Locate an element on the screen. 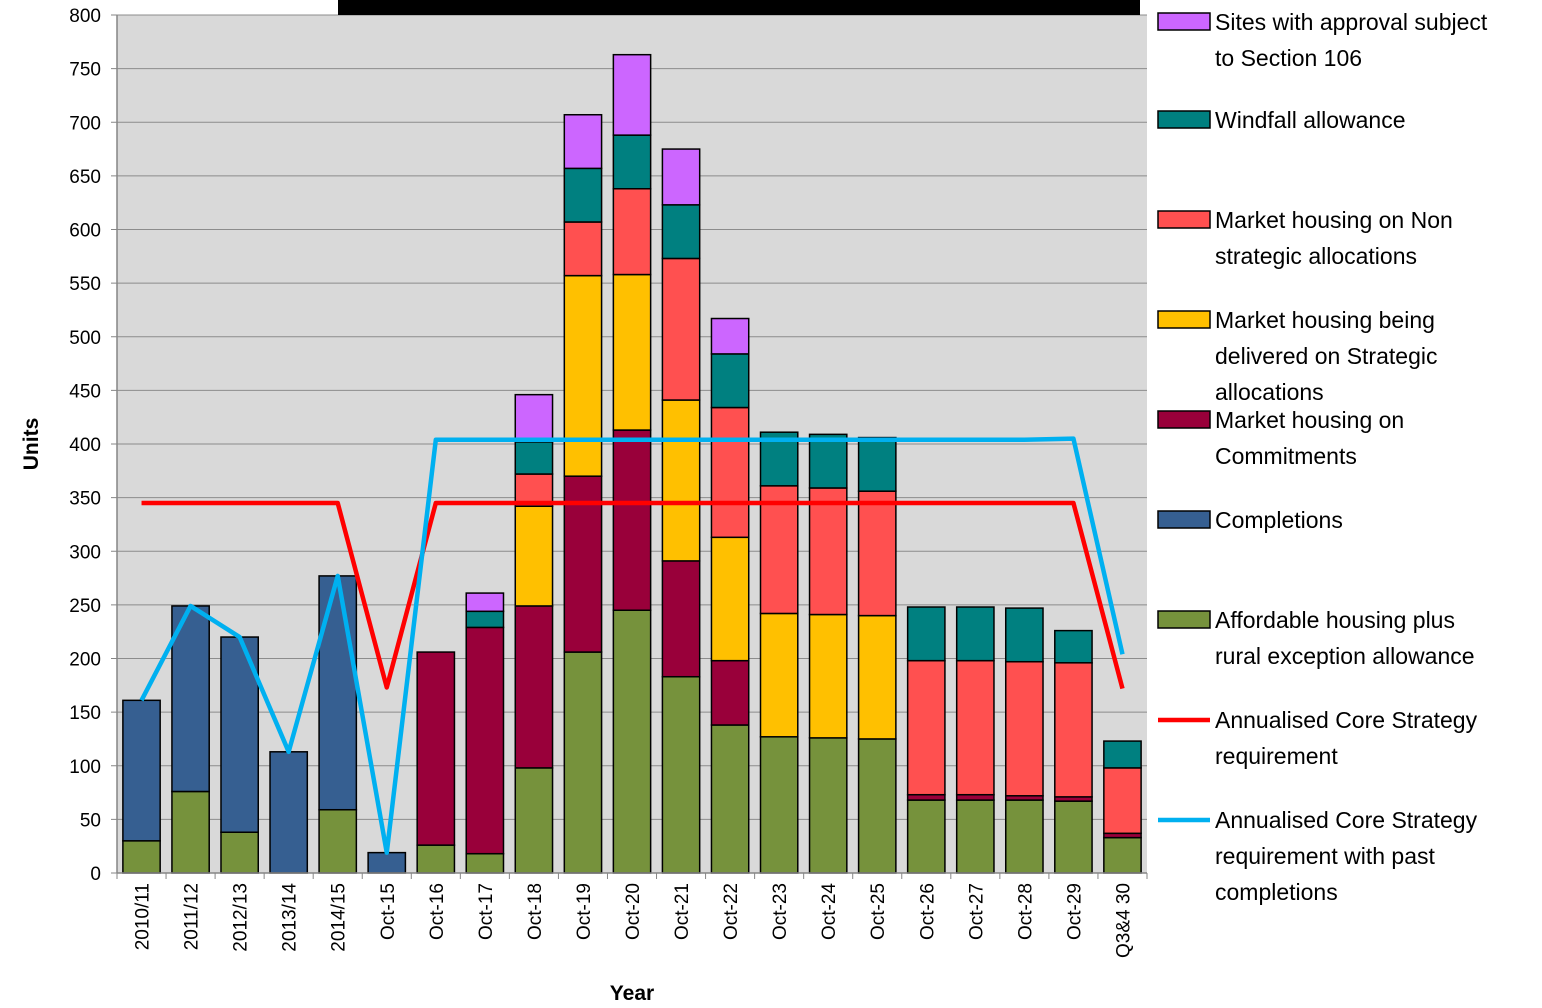 This screenshot has height=1008, width=1542. legend-label: to Section 106 is located at coordinates (1288, 58).